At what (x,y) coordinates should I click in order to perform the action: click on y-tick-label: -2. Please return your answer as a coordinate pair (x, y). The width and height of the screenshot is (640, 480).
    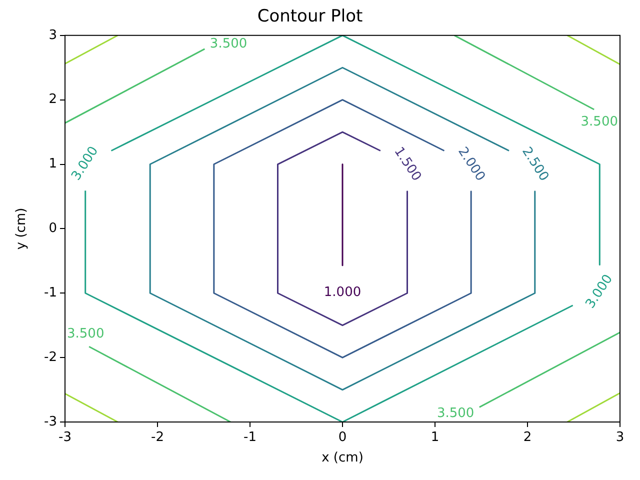
    Looking at the image, I should click on (50, 357).